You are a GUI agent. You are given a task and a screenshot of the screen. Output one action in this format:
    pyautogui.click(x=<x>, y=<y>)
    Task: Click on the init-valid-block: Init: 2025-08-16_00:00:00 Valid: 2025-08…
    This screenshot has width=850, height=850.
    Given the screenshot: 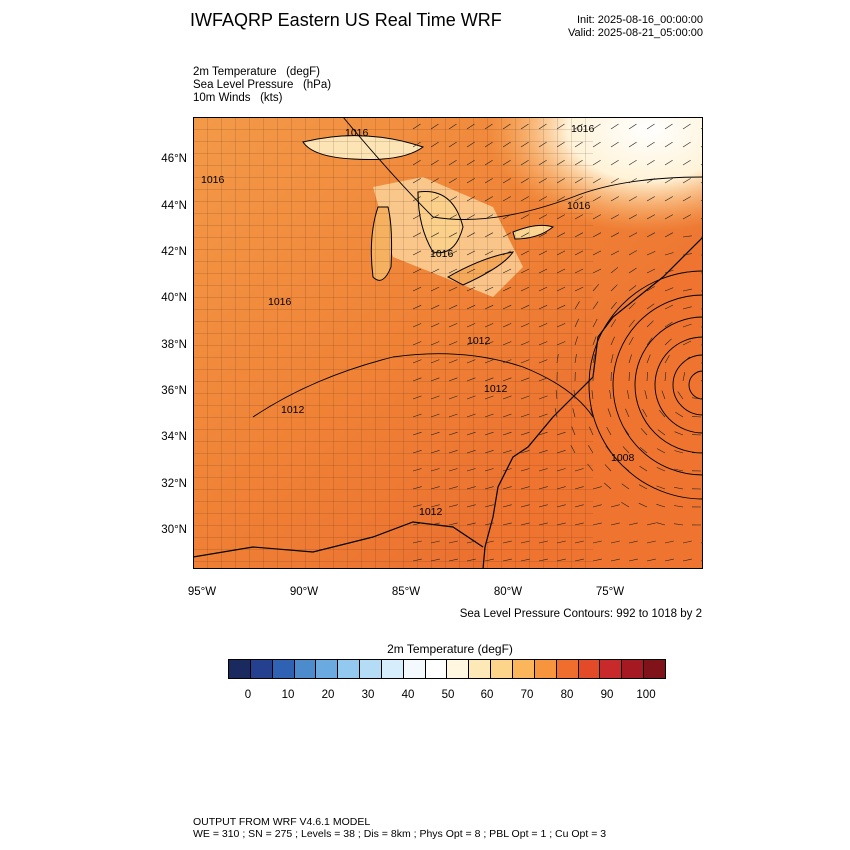 What is the action you would take?
    pyautogui.click(x=621, y=27)
    